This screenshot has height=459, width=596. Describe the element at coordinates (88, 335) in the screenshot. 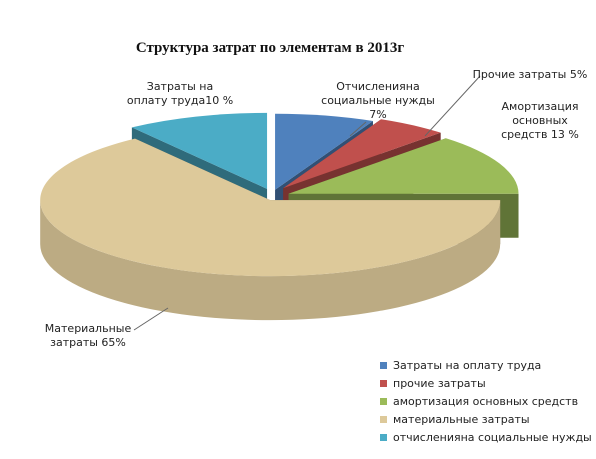

I see `data-label: Материальные затраты 65%` at that location.